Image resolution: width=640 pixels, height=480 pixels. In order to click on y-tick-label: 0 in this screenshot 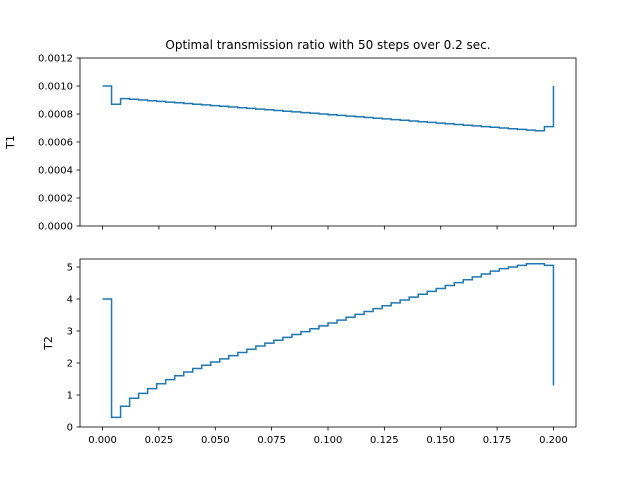, I will do `click(70, 428)`.